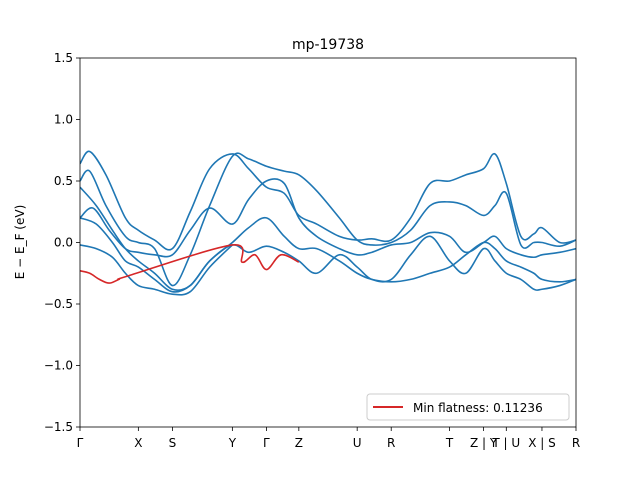  I want to click on x-tick-label: X | S, so click(542, 443).